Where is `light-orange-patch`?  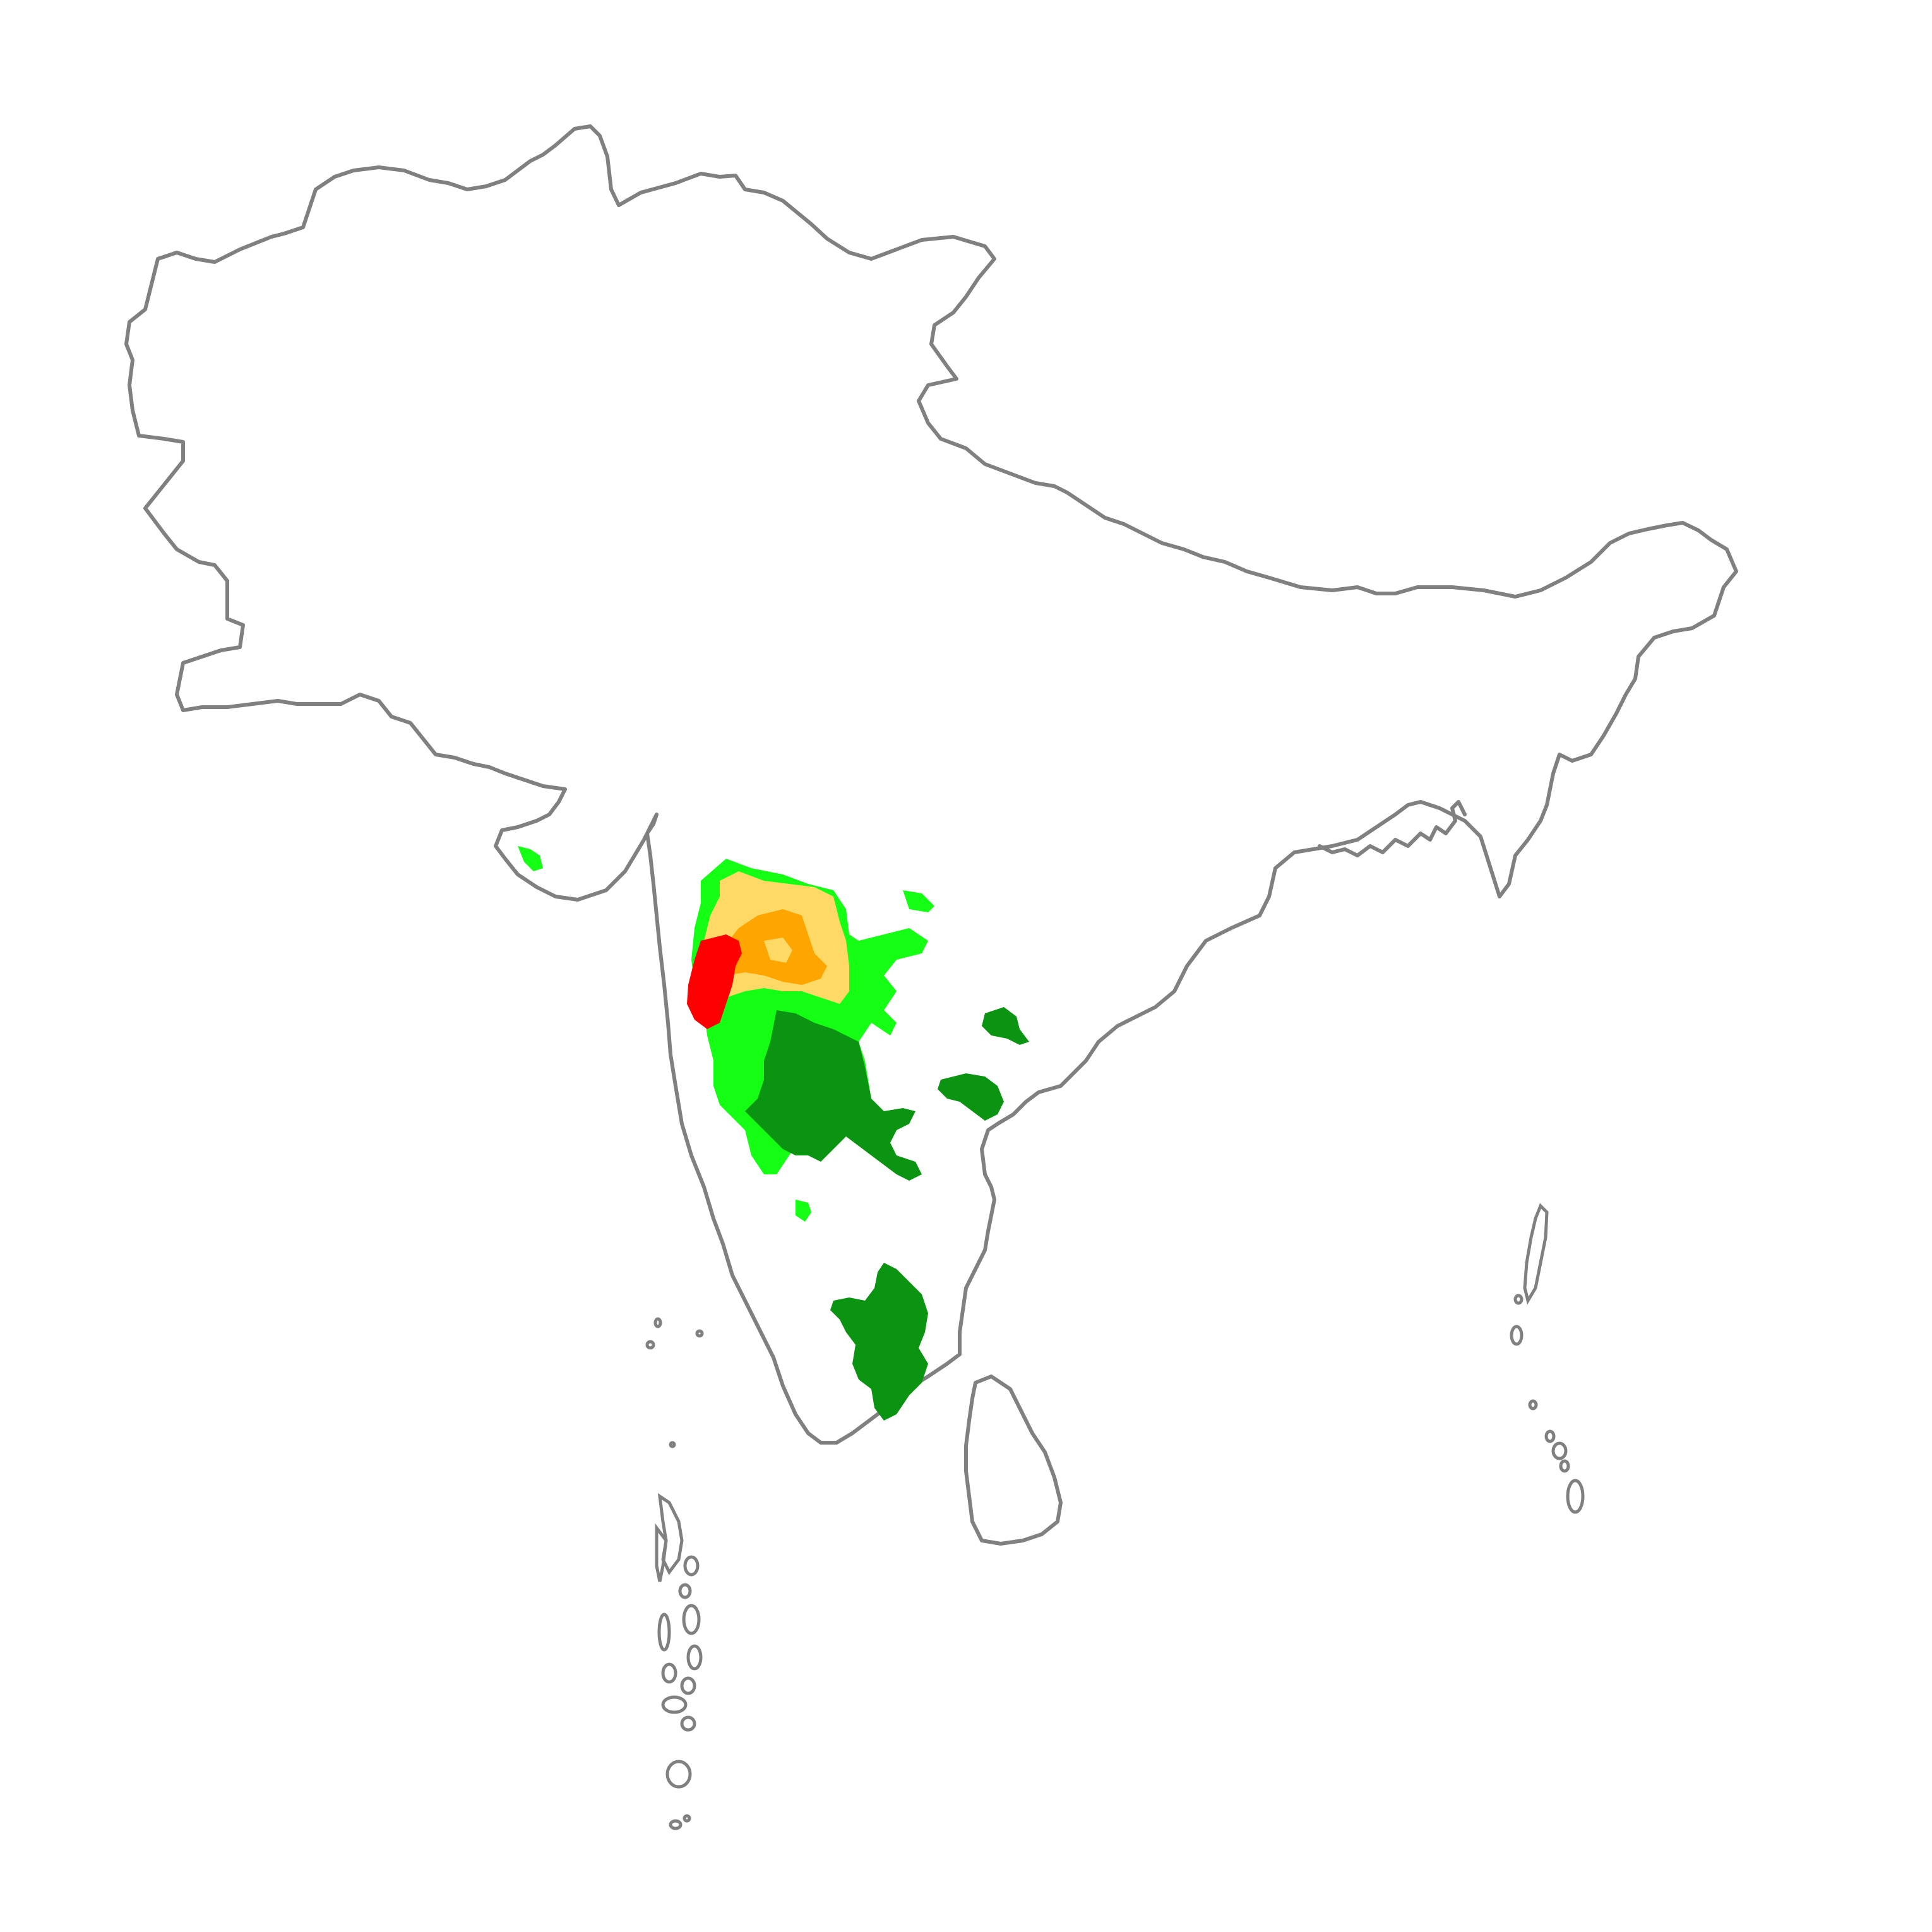 light-orange-patch is located at coordinates (778, 950).